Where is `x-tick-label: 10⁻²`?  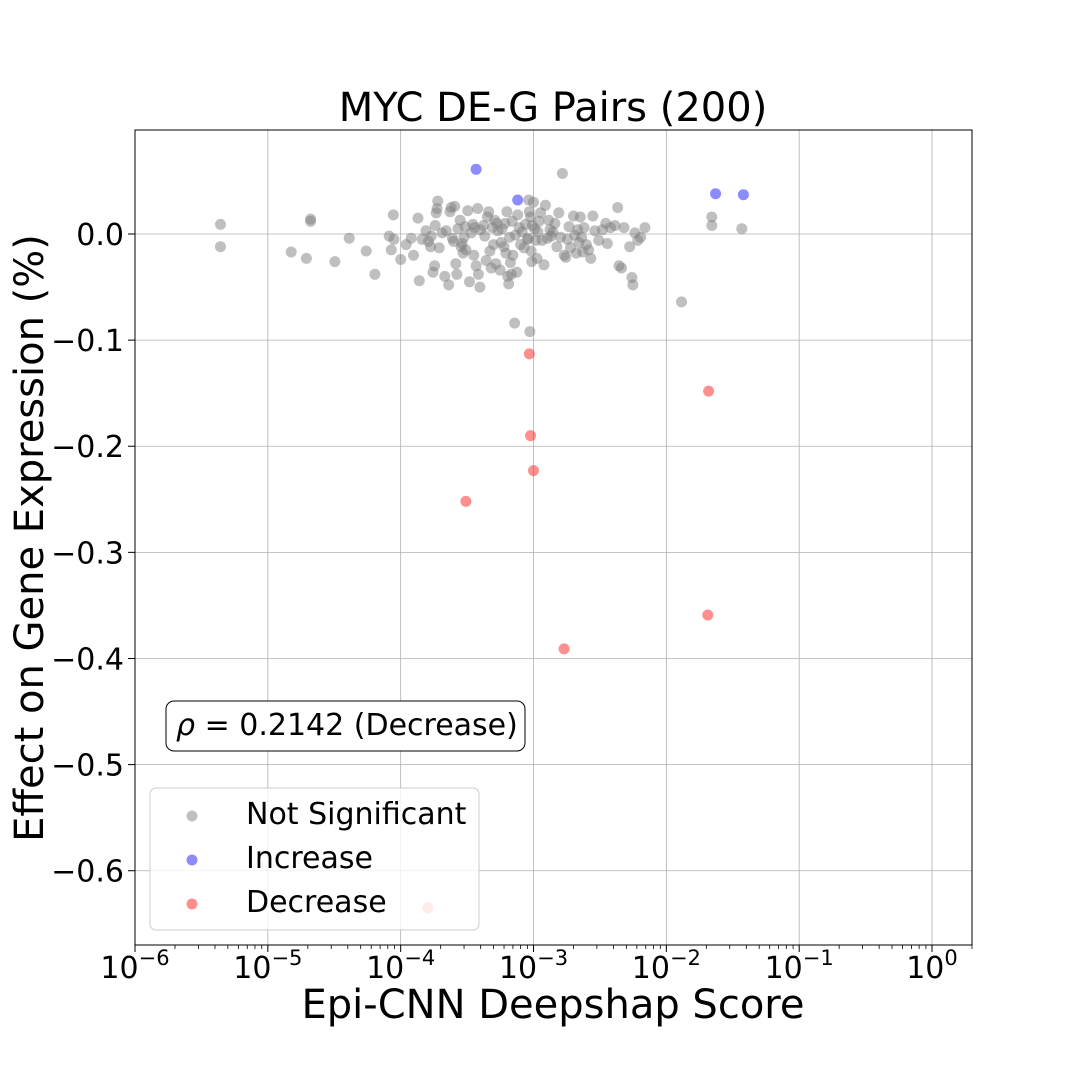
x-tick-label: 10⁻² is located at coordinates (666, 966).